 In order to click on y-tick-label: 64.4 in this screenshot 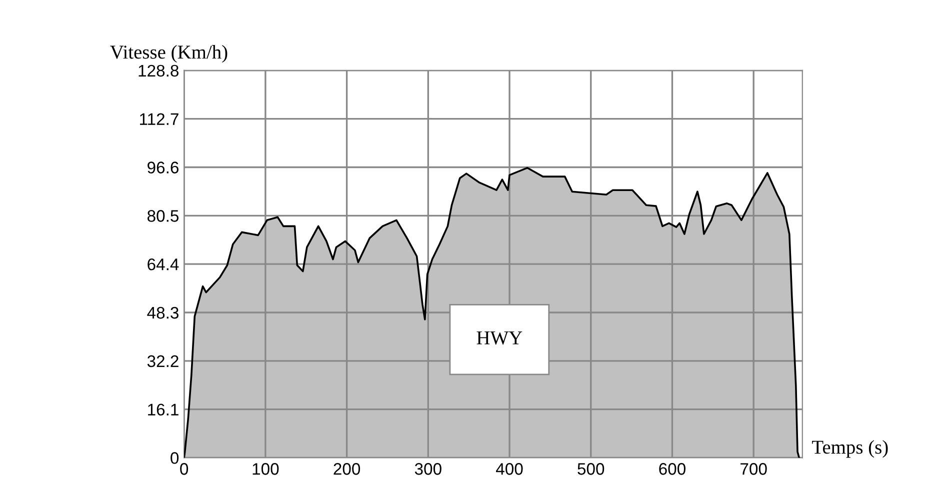, I will do `click(163, 264)`.